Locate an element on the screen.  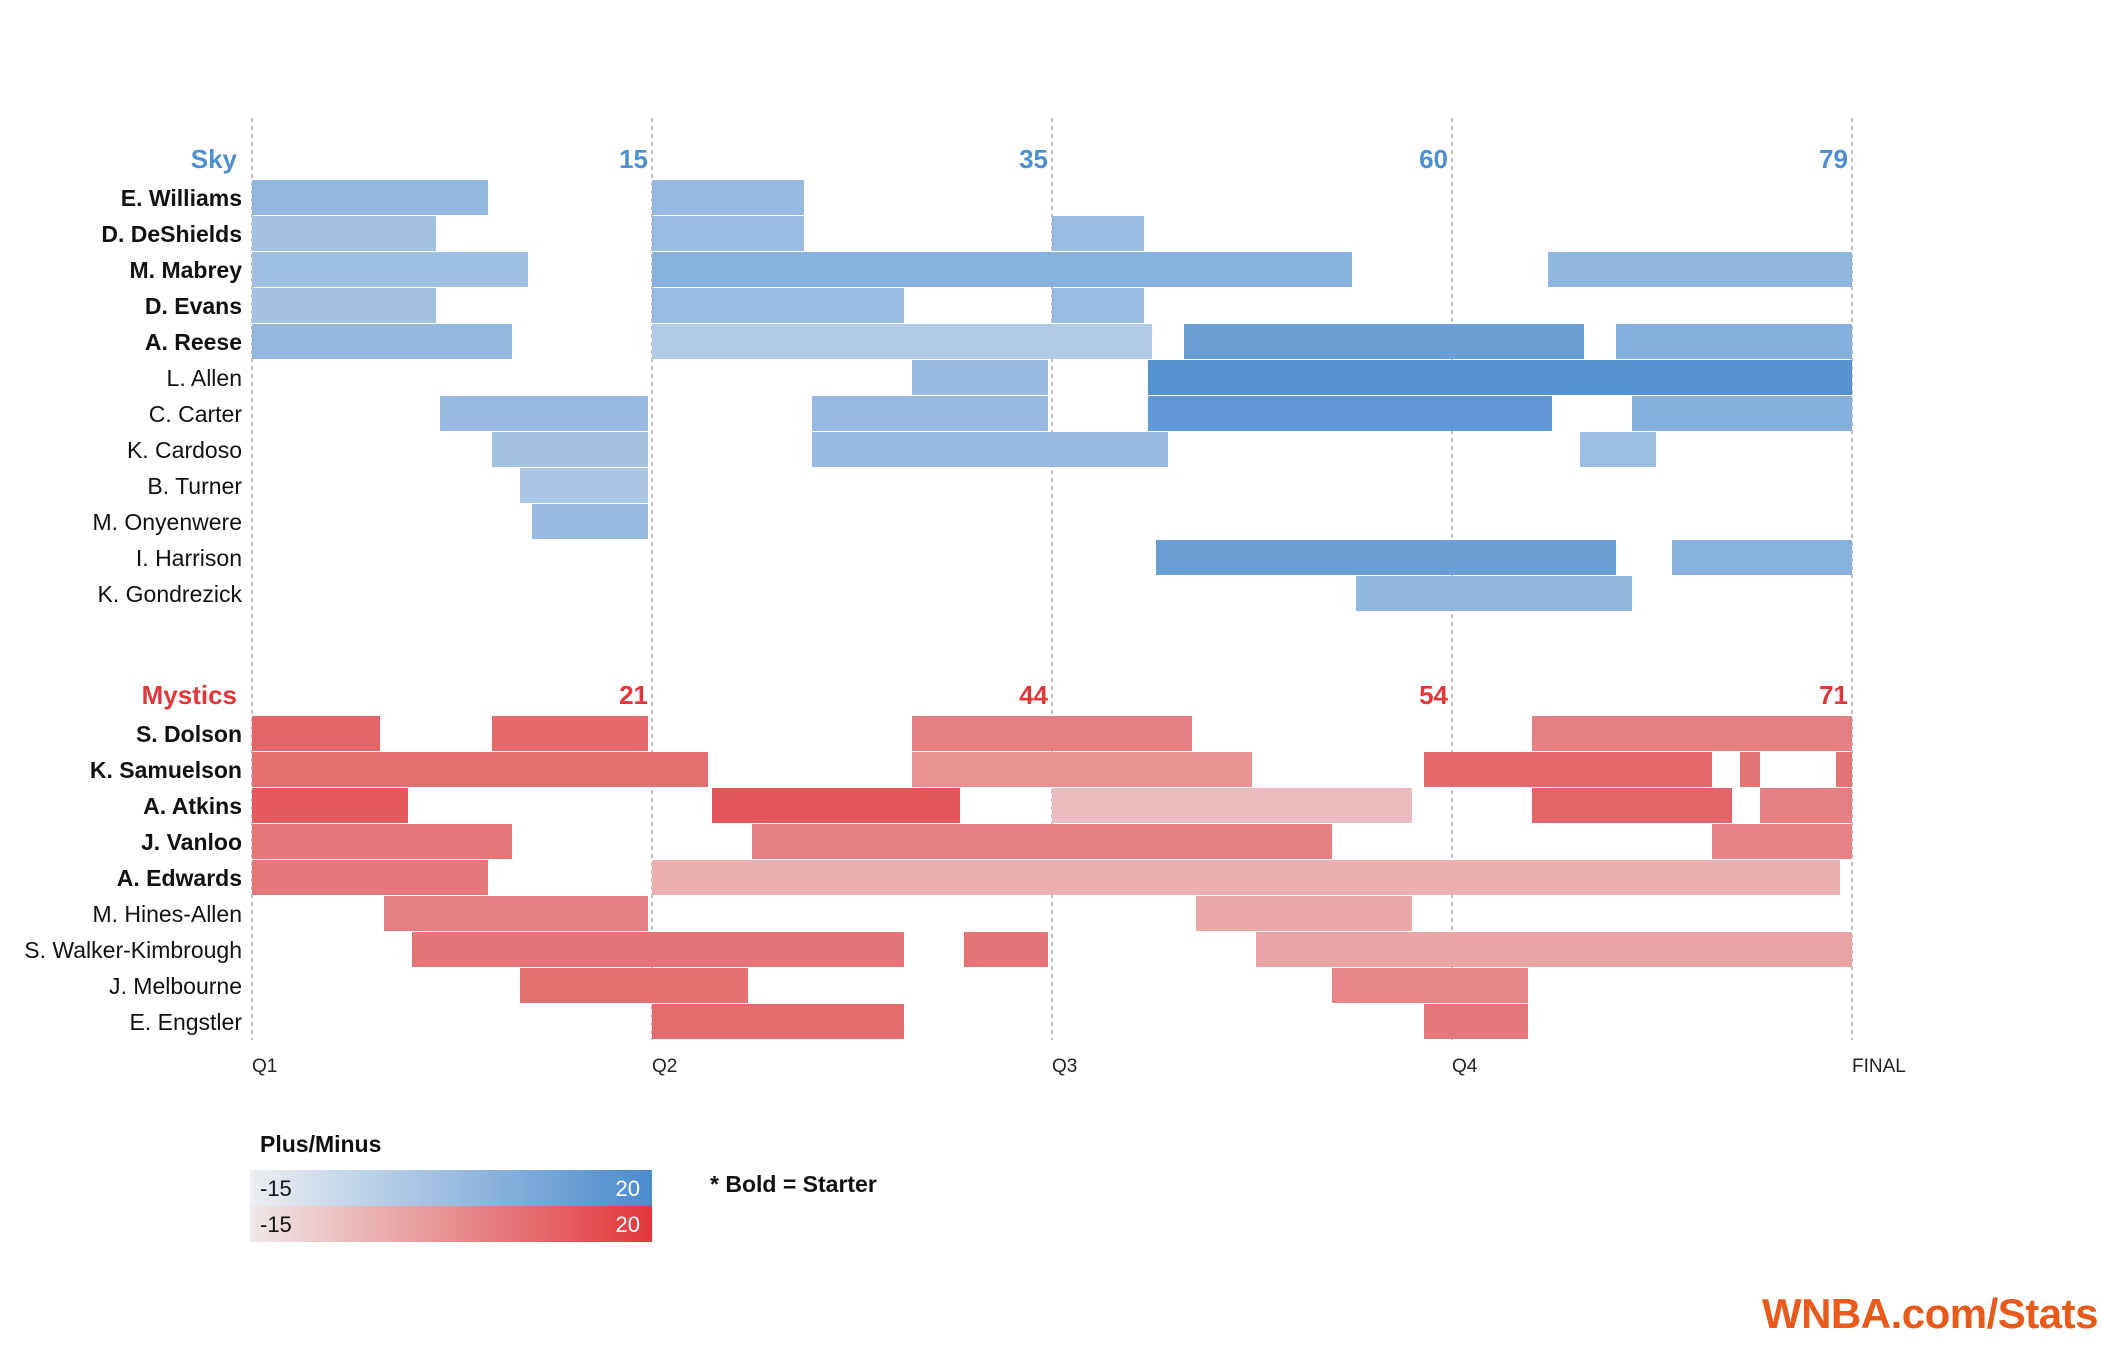
player-name: M. Hines-Allen is located at coordinates (167, 914).